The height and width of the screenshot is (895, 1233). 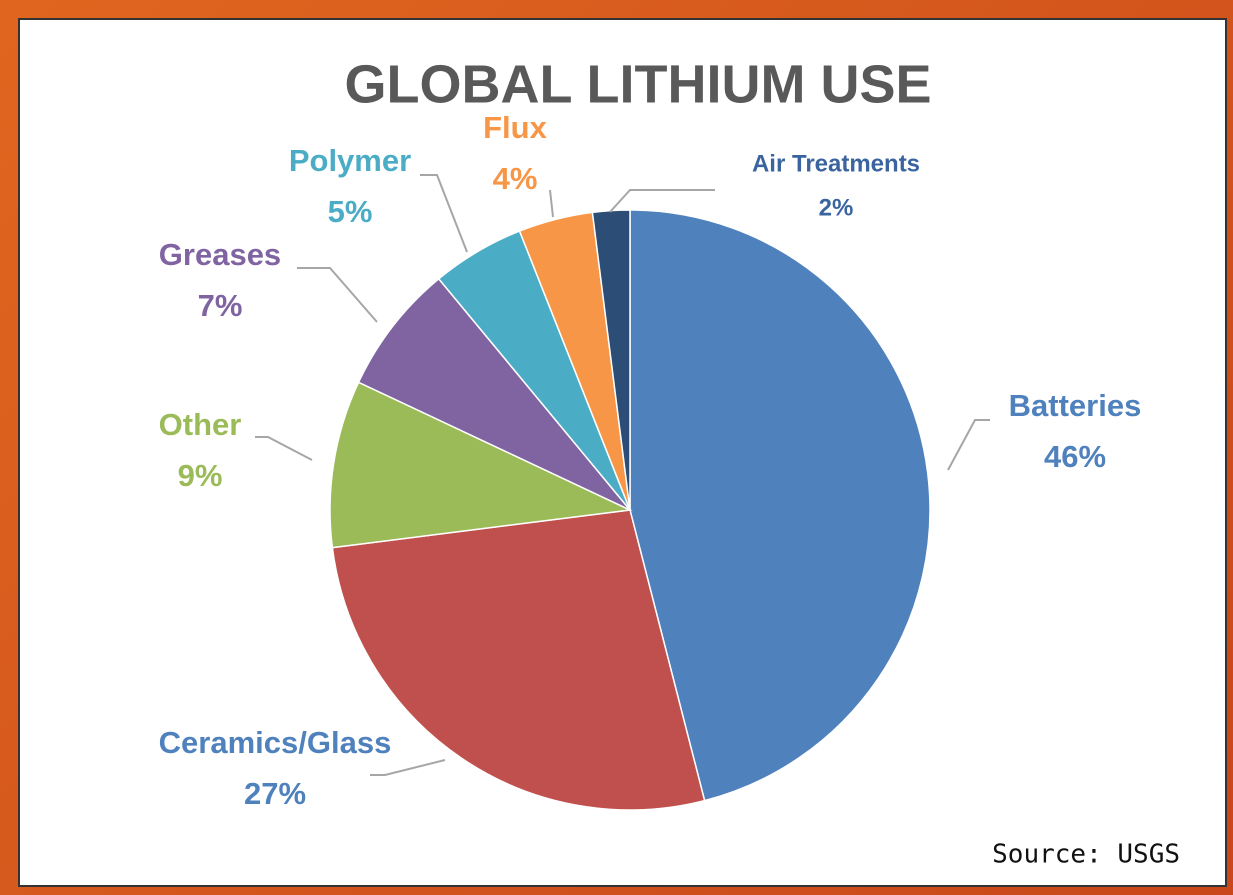 What do you see at coordinates (220, 254) in the screenshot?
I see `slice-label: Greases` at bounding box center [220, 254].